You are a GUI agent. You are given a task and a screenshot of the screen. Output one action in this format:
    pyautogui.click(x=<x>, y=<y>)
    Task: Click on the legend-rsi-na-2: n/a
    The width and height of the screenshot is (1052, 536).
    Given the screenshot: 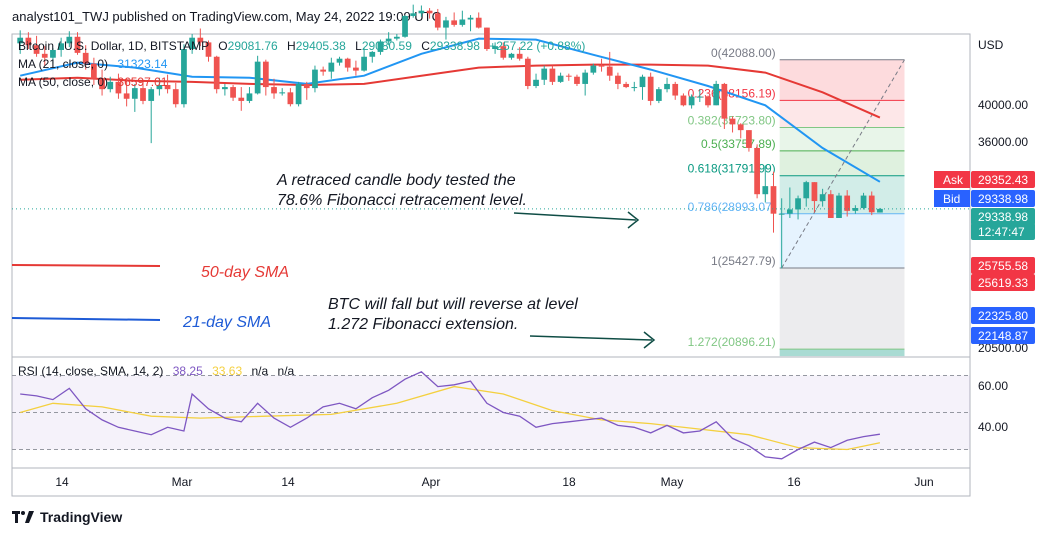 What is the action you would take?
    pyautogui.click(x=286, y=371)
    